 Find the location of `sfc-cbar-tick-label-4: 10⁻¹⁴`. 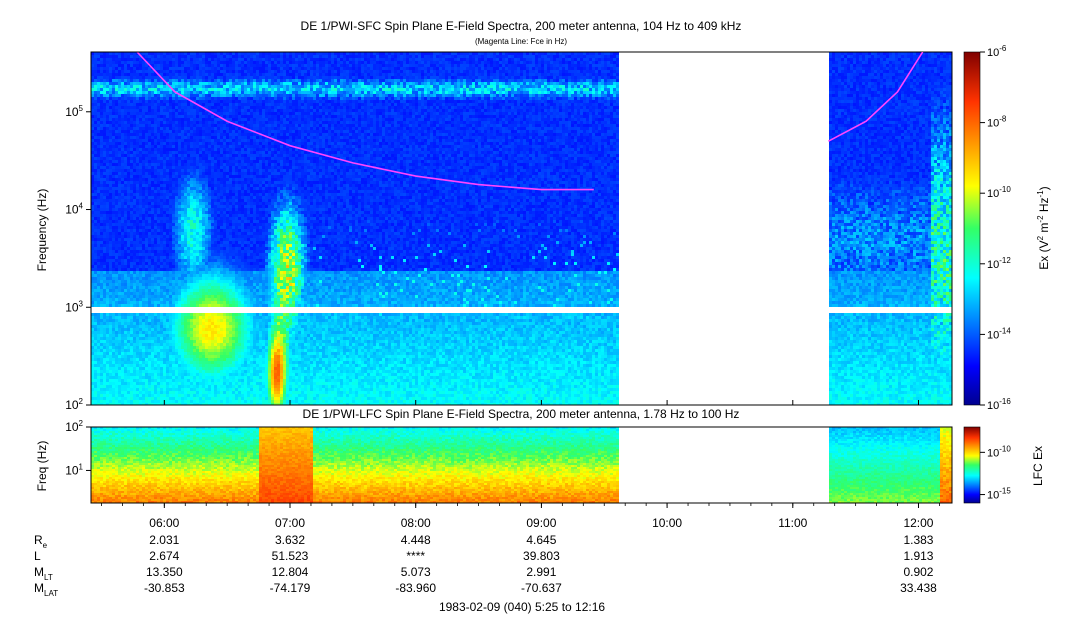

sfc-cbar-tick-label-4: 10⁻¹⁴ is located at coordinates (999, 333).